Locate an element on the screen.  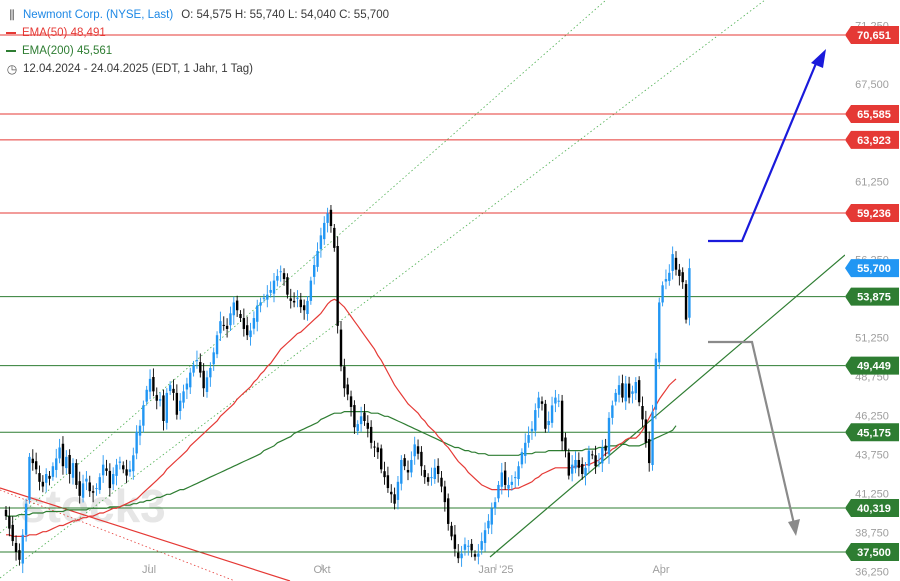
level-tag-text: 63,923 is located at coordinates (874, 141).